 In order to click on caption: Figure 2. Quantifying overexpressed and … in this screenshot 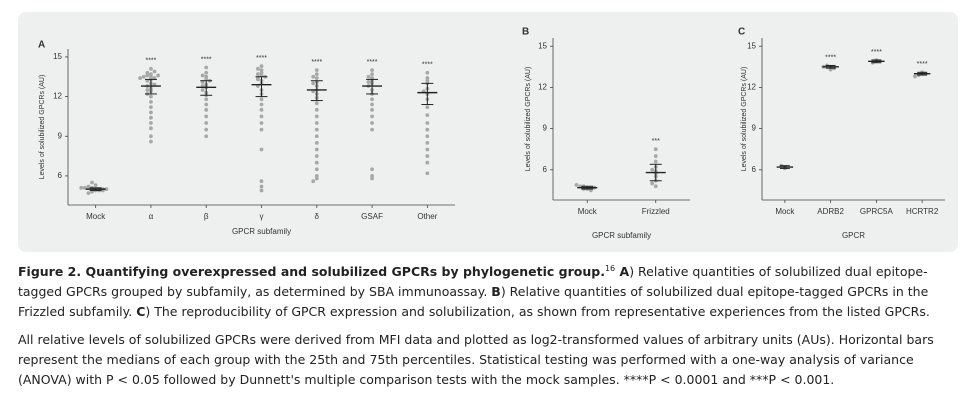, I will do `click(485, 292)`.